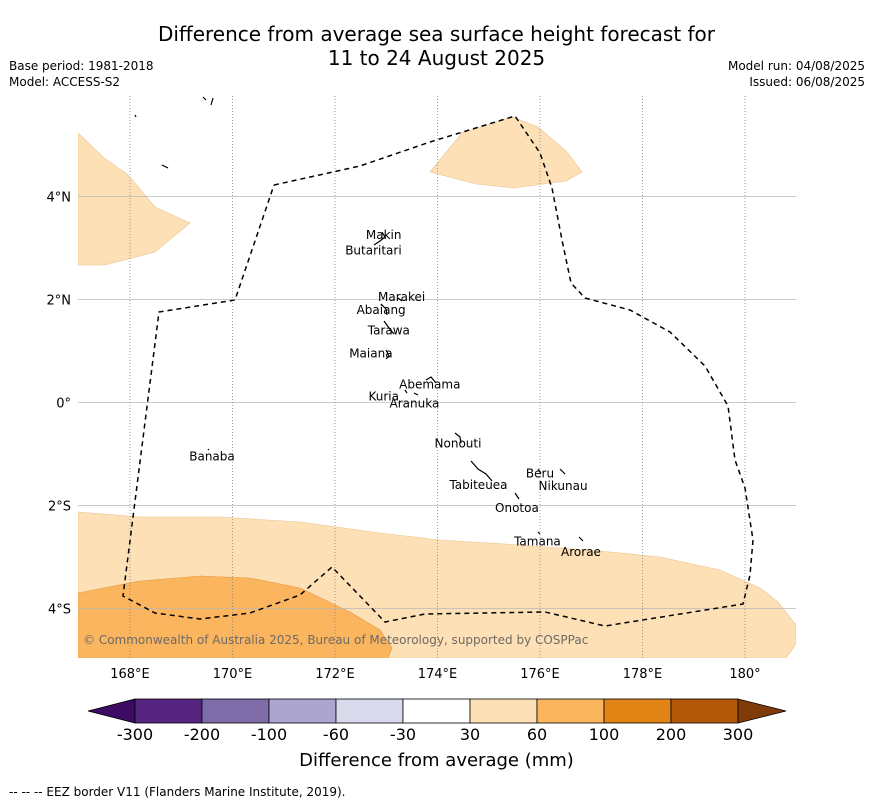 The width and height of the screenshot is (873, 804). What do you see at coordinates (563, 486) in the screenshot?
I see `place-label: Nikunau` at bounding box center [563, 486].